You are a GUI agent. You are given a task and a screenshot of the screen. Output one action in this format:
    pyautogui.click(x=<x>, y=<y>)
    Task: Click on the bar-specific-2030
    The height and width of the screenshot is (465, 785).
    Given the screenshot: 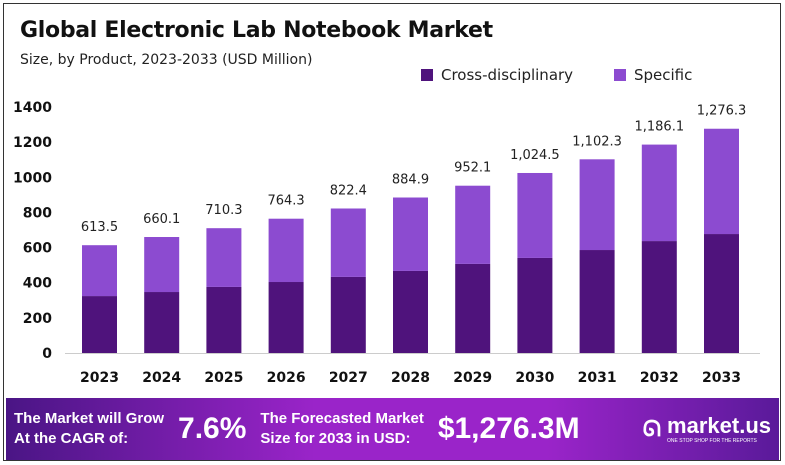 What is the action you would take?
    pyautogui.click(x=535, y=215)
    